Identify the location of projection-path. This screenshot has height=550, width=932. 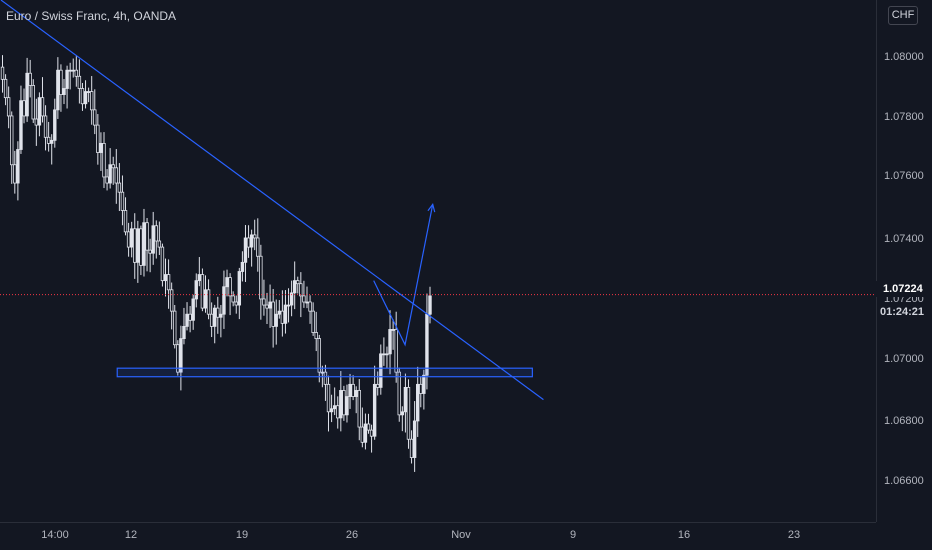
(403, 275).